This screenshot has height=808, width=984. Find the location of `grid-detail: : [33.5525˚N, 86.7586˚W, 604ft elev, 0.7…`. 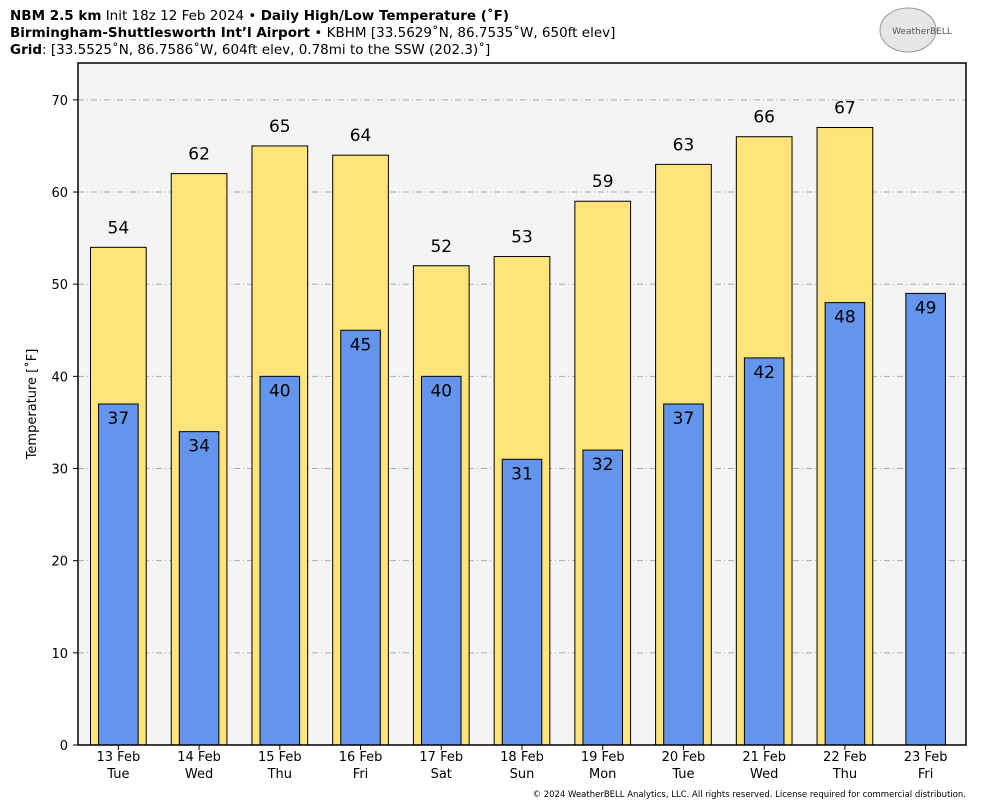

grid-detail: : [33.5525˚N, 86.7586˚W, 604ft elev, 0.7… is located at coordinates (266, 49).